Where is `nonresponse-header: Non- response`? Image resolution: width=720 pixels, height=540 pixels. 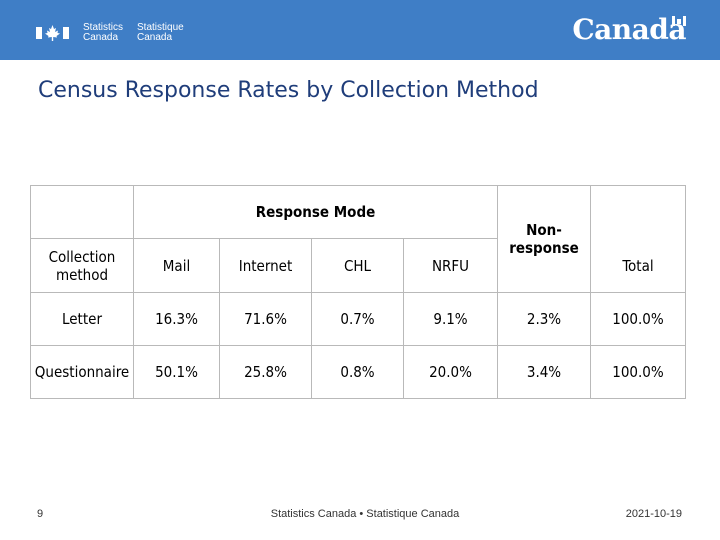 nonresponse-header: Non- response is located at coordinates (544, 239).